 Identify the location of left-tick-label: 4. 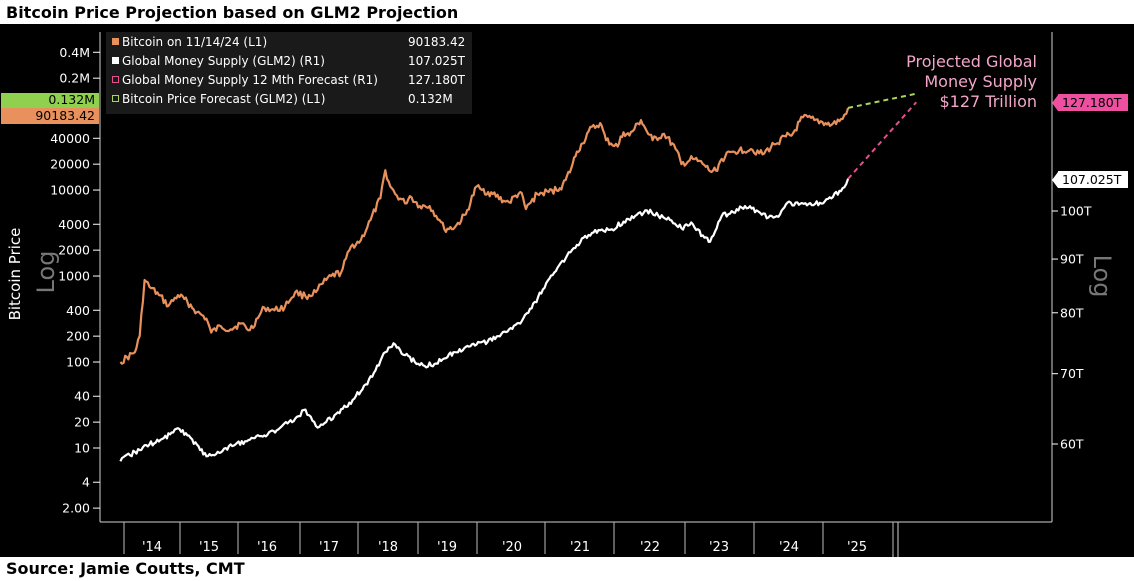
(86, 482).